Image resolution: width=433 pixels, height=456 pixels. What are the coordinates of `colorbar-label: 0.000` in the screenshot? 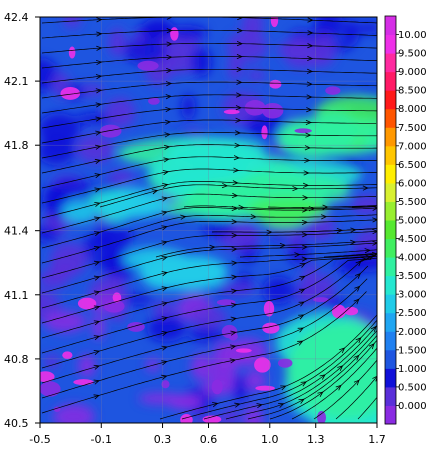 It's located at (412, 406).